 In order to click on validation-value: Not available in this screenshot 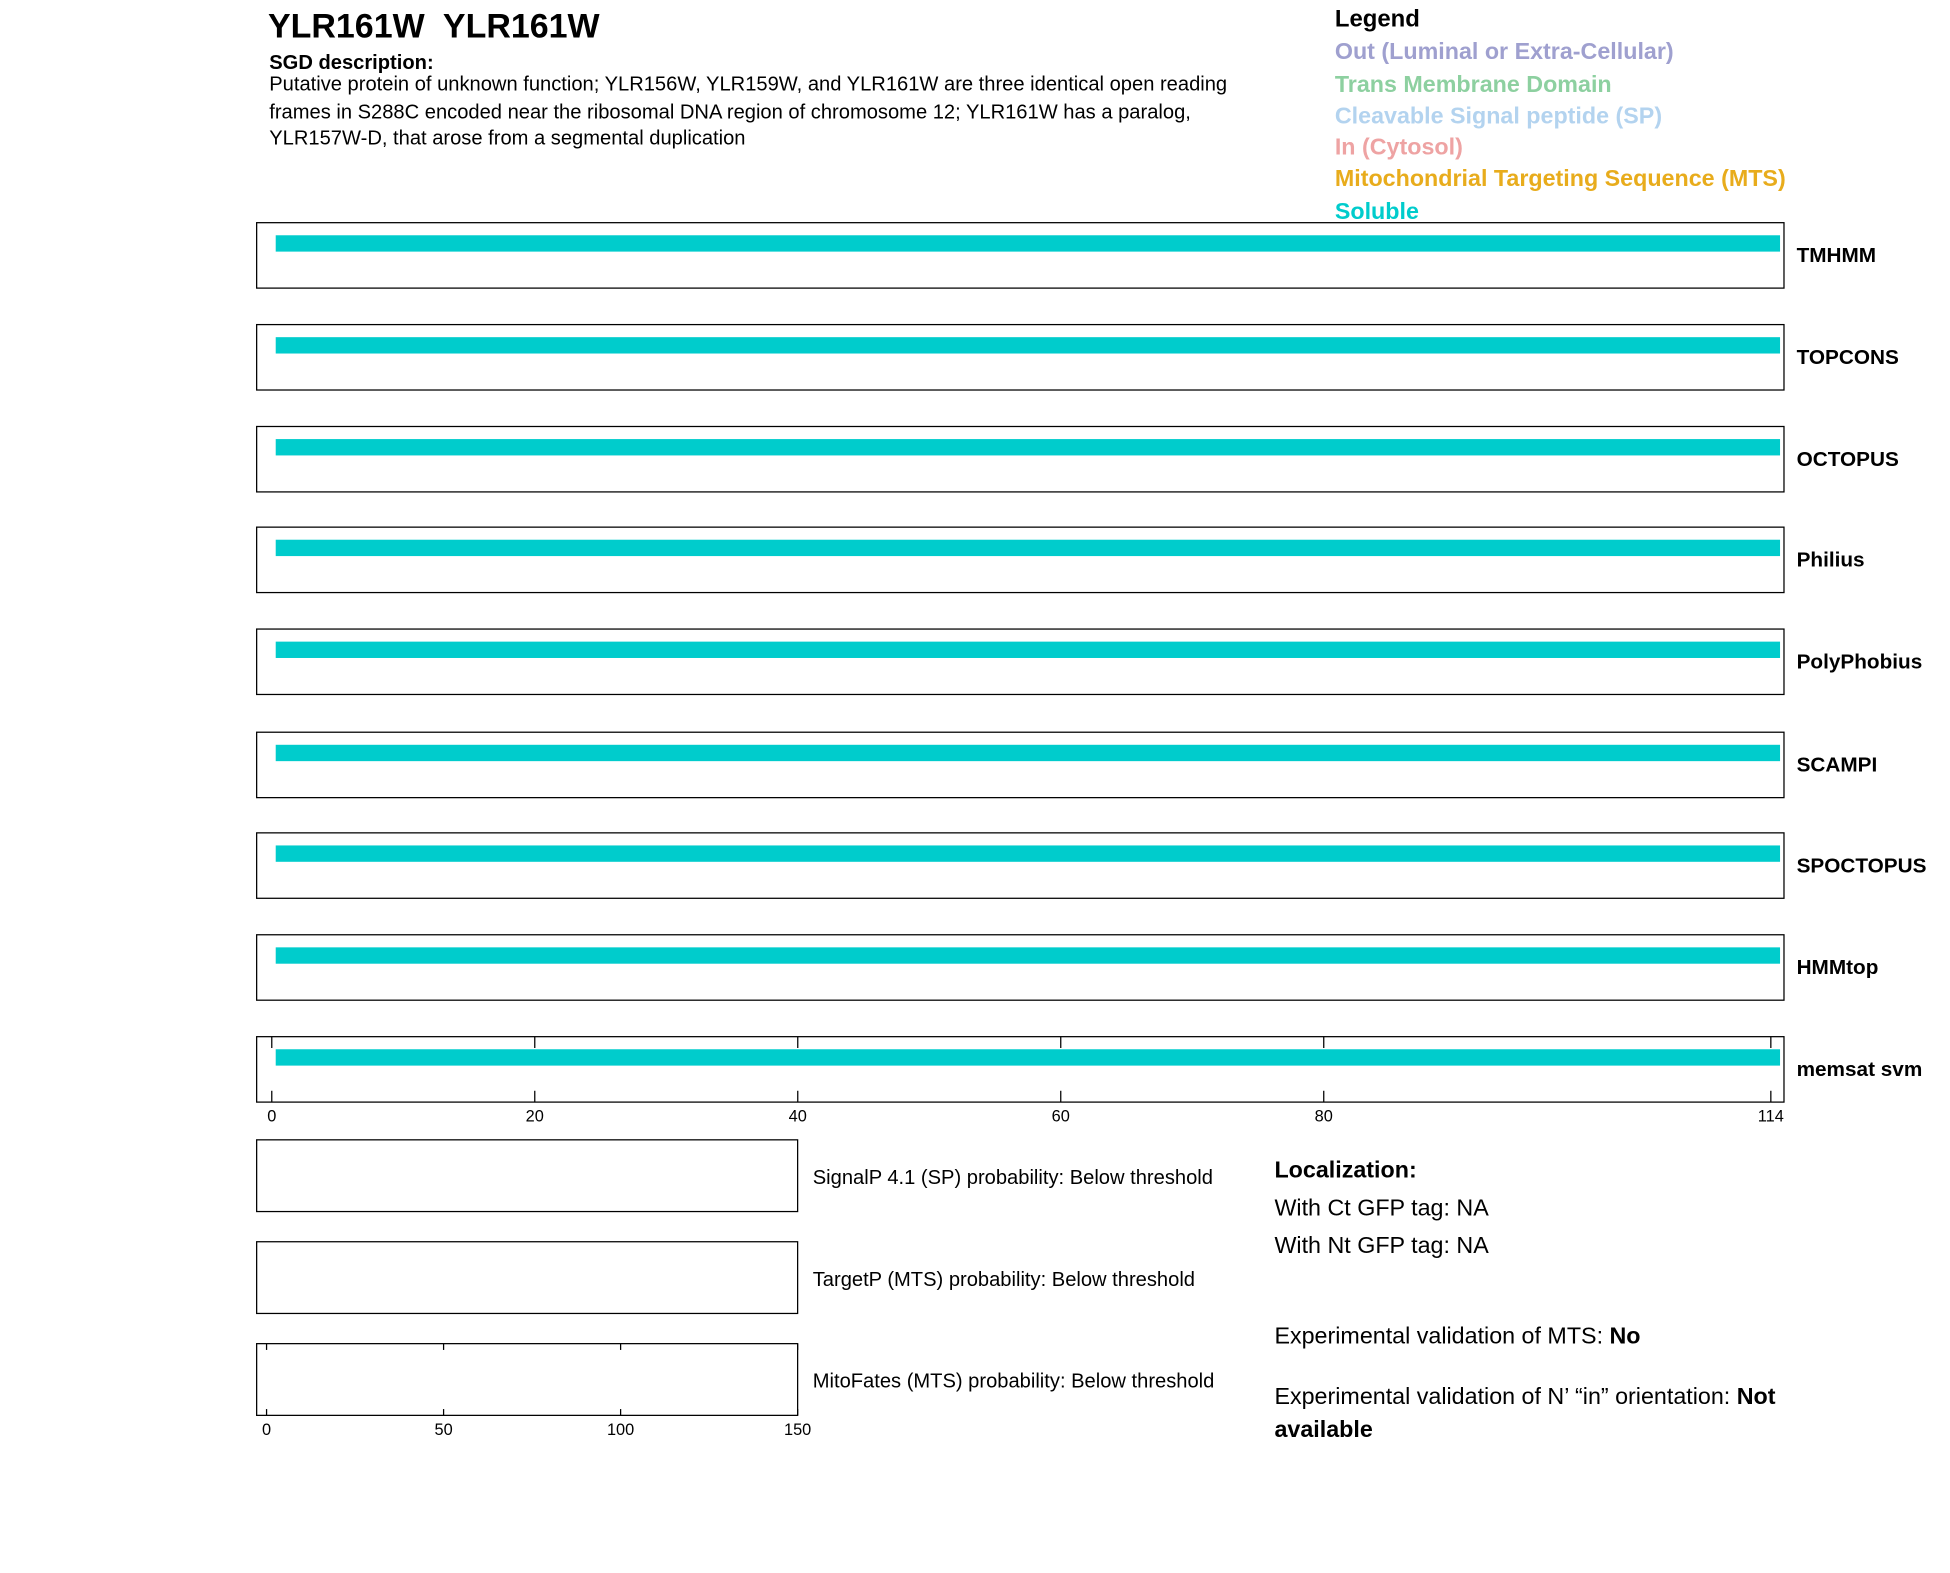, I will do `click(1525, 1412)`.